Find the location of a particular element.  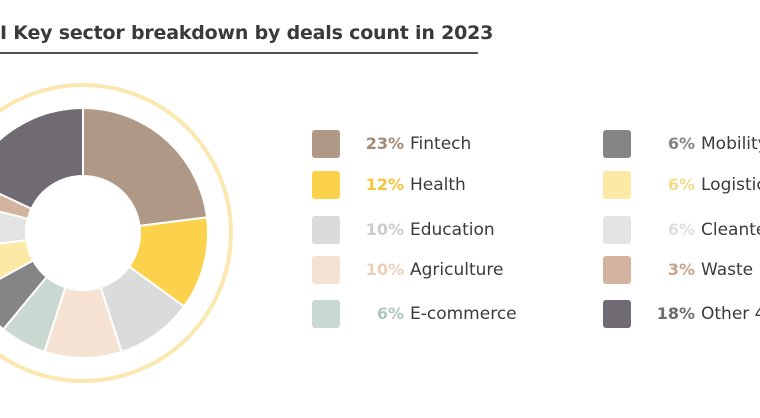

legend-label: Other 4 is located at coordinates (730, 314).